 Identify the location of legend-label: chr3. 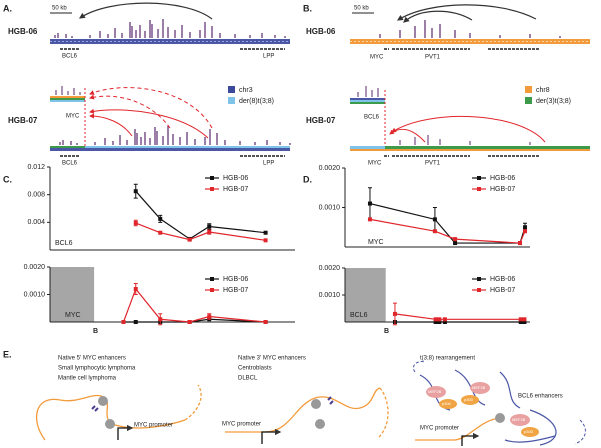
(246, 90).